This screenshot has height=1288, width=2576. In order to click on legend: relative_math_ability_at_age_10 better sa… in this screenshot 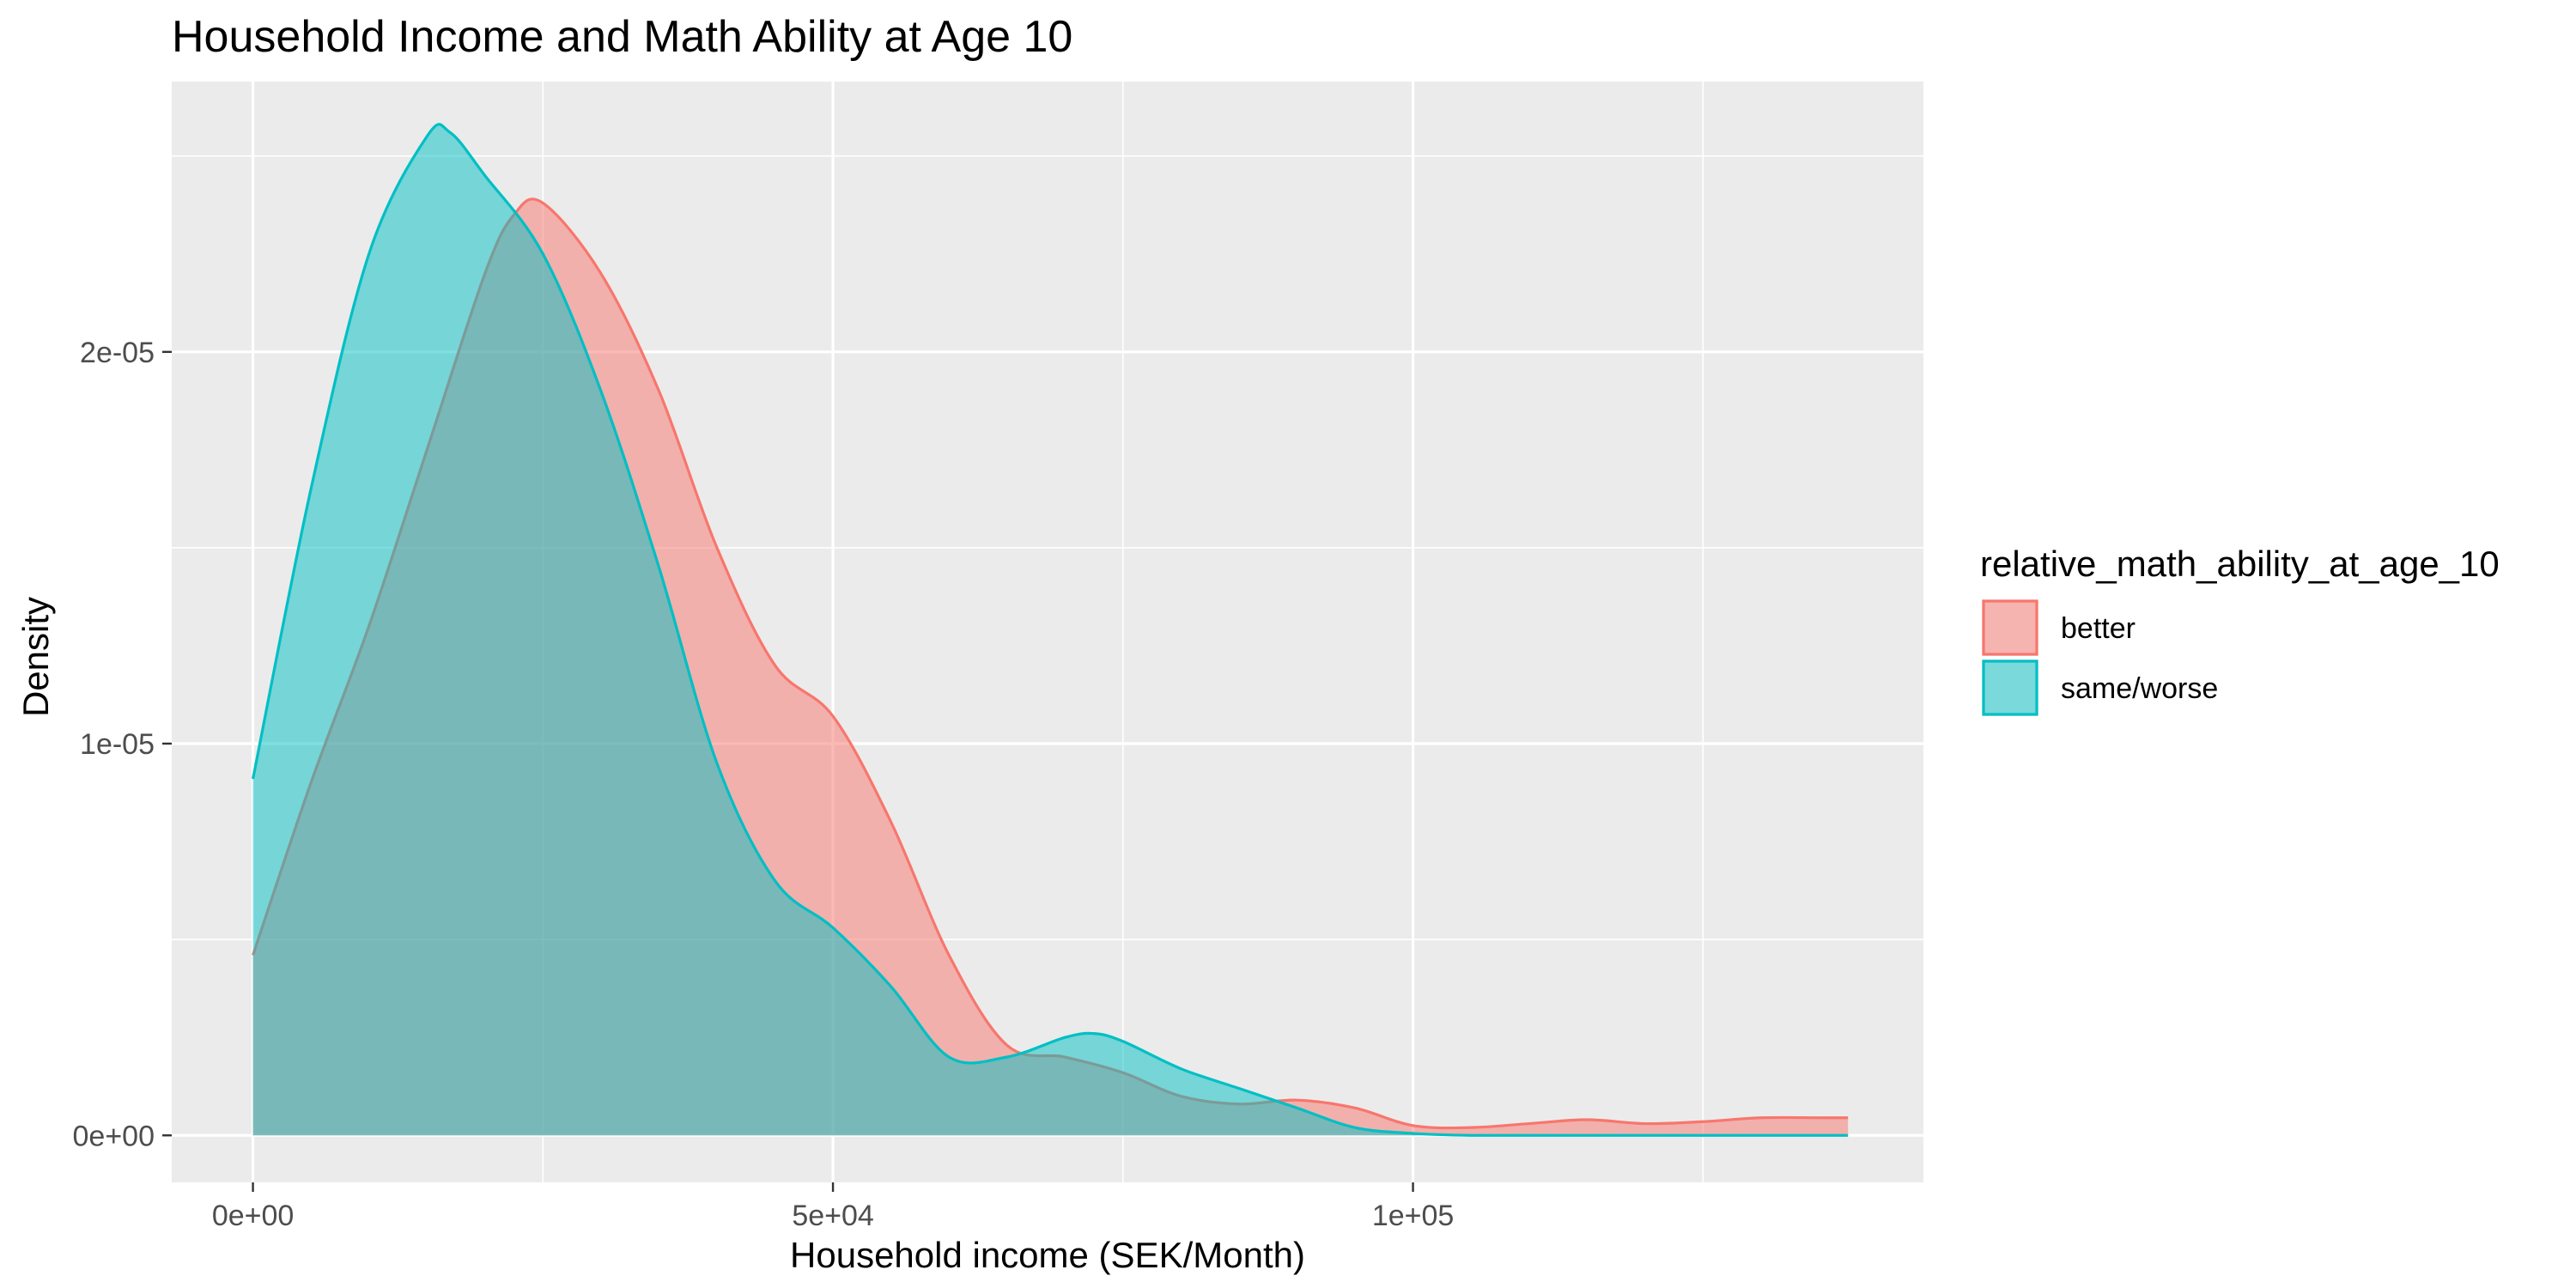, I will do `click(2240, 630)`.